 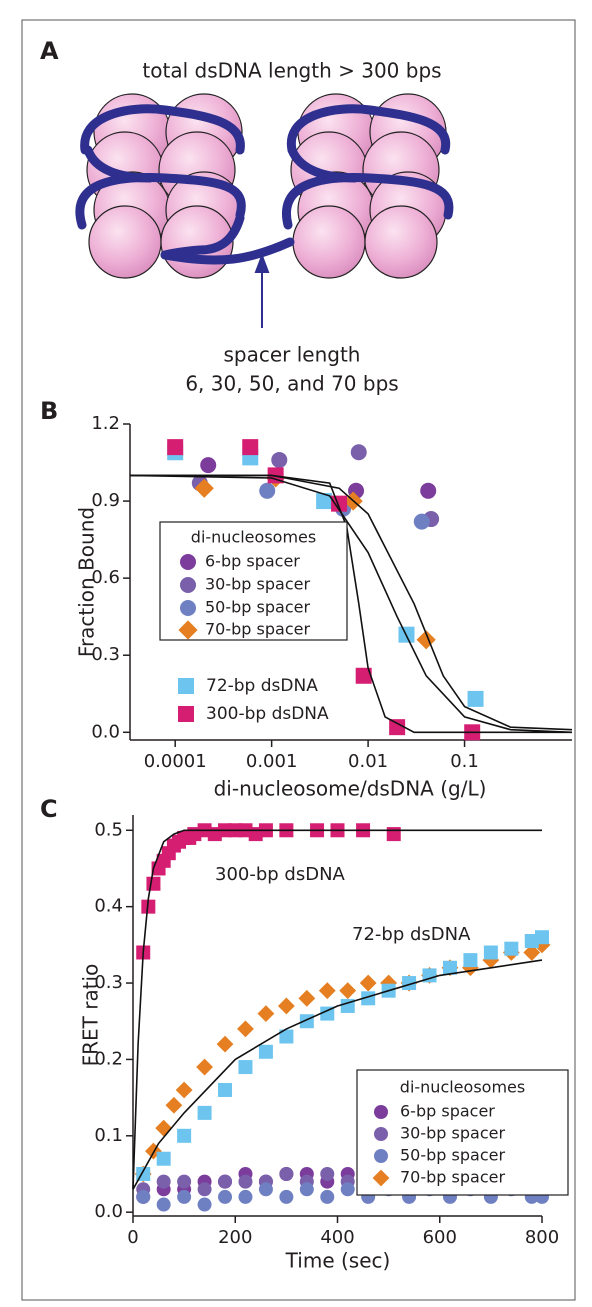 What do you see at coordinates (235, 1237) in the screenshot?
I see `x-tick-label: 200` at bounding box center [235, 1237].